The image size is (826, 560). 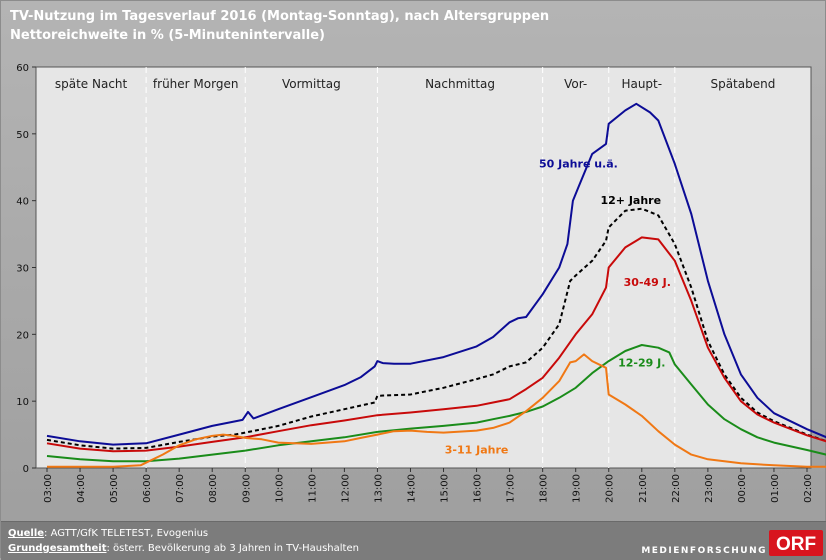 What do you see at coordinates (742, 488) in the screenshot?
I see `x-tick-label: 00:00` at bounding box center [742, 488].